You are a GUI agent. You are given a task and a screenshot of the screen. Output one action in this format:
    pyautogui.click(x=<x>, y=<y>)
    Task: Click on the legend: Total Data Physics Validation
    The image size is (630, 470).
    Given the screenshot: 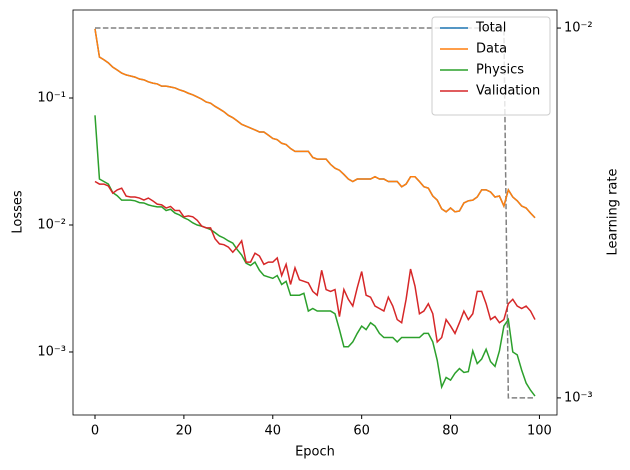 What is the action you would take?
    pyautogui.click(x=491, y=66)
    